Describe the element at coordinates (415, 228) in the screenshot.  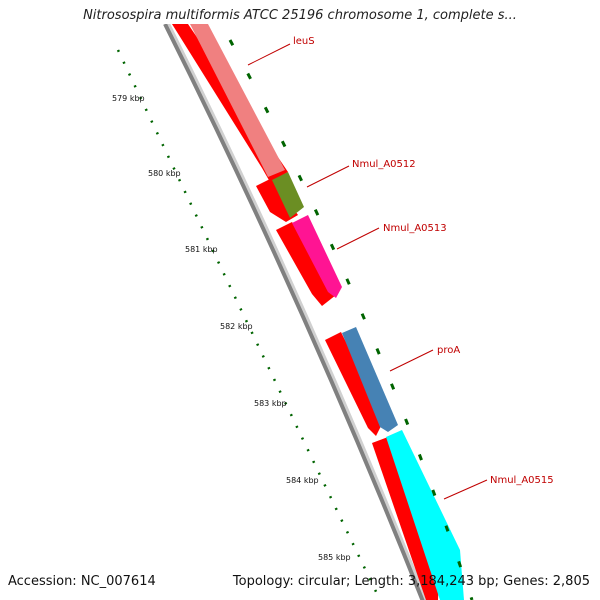
I see `gene-label-Nmul_A0513: Nmul_A0513` at that location.